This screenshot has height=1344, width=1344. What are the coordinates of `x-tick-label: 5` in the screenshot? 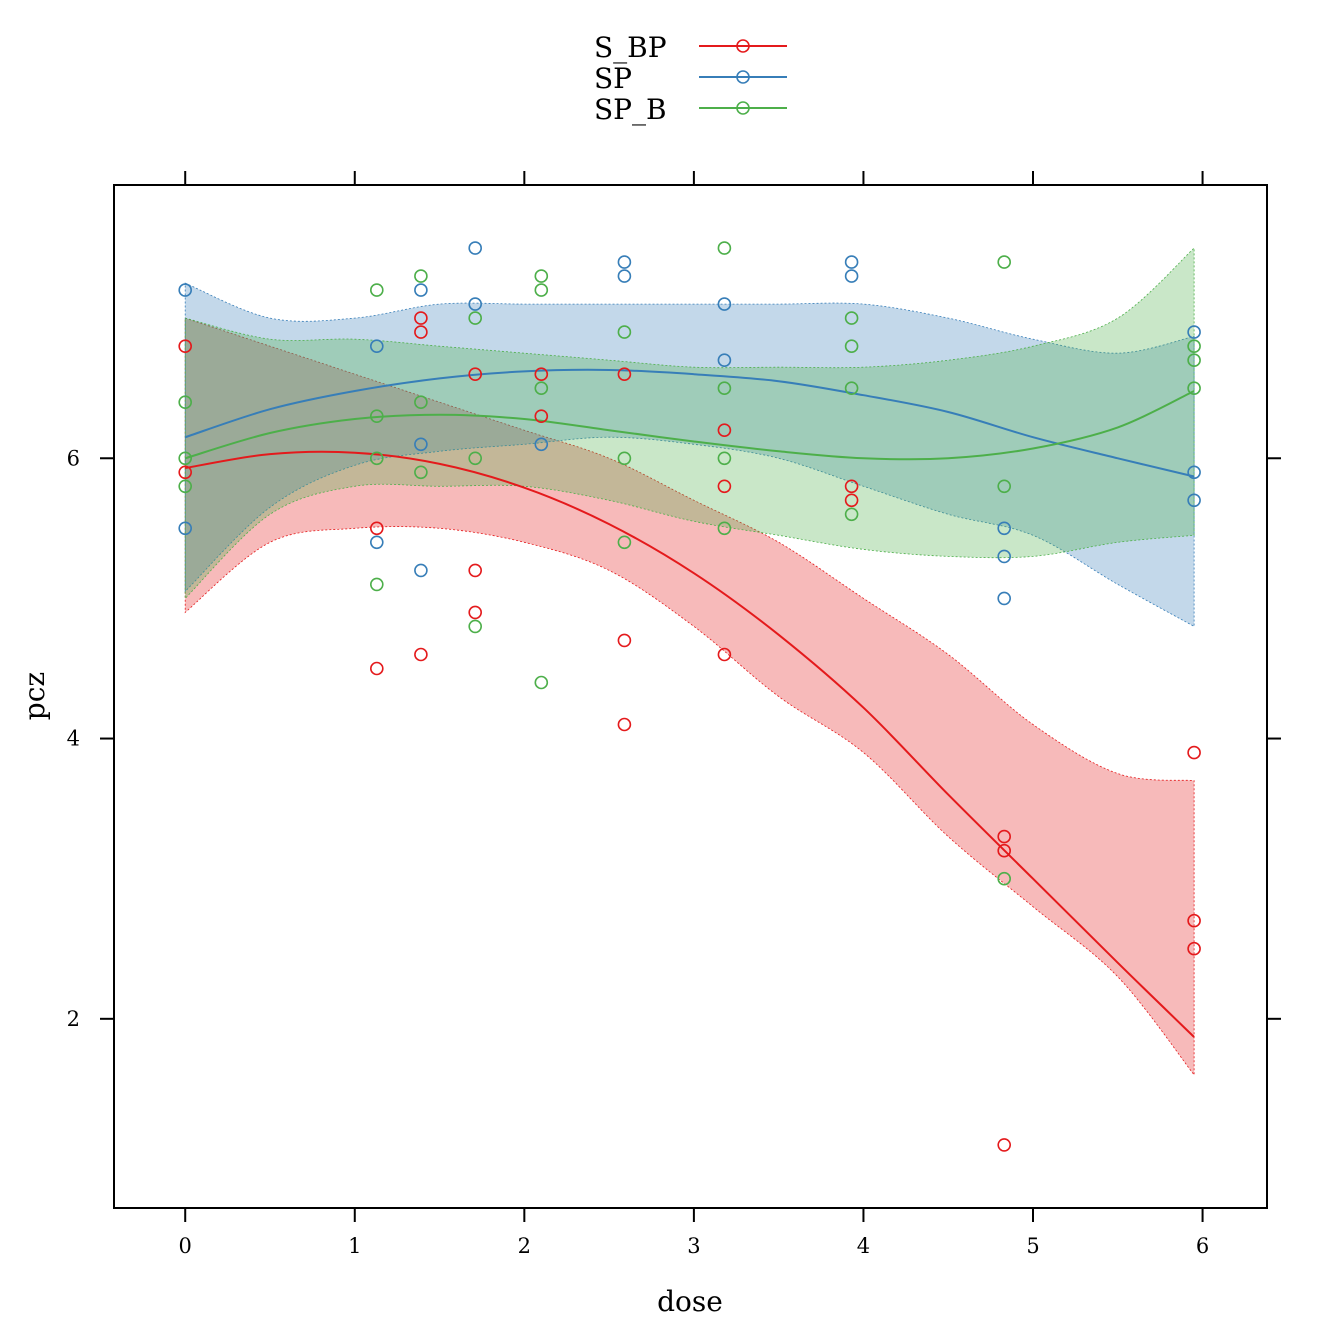 It's located at (1032, 1246).